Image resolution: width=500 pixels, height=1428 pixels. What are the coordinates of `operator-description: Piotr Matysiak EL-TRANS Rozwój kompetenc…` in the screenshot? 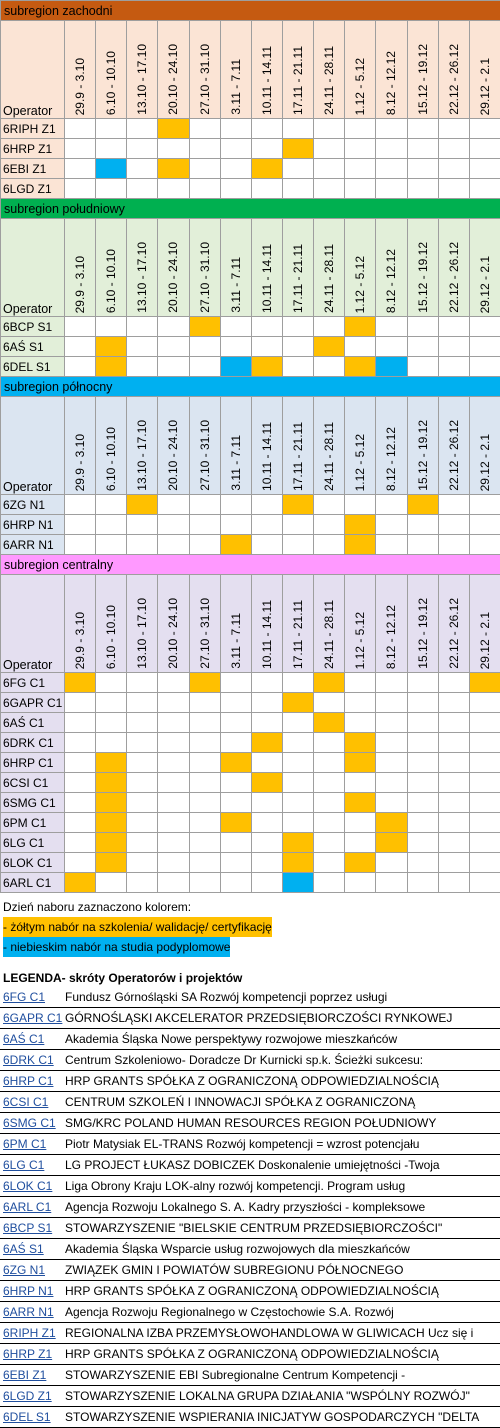 It's located at (282, 1144).